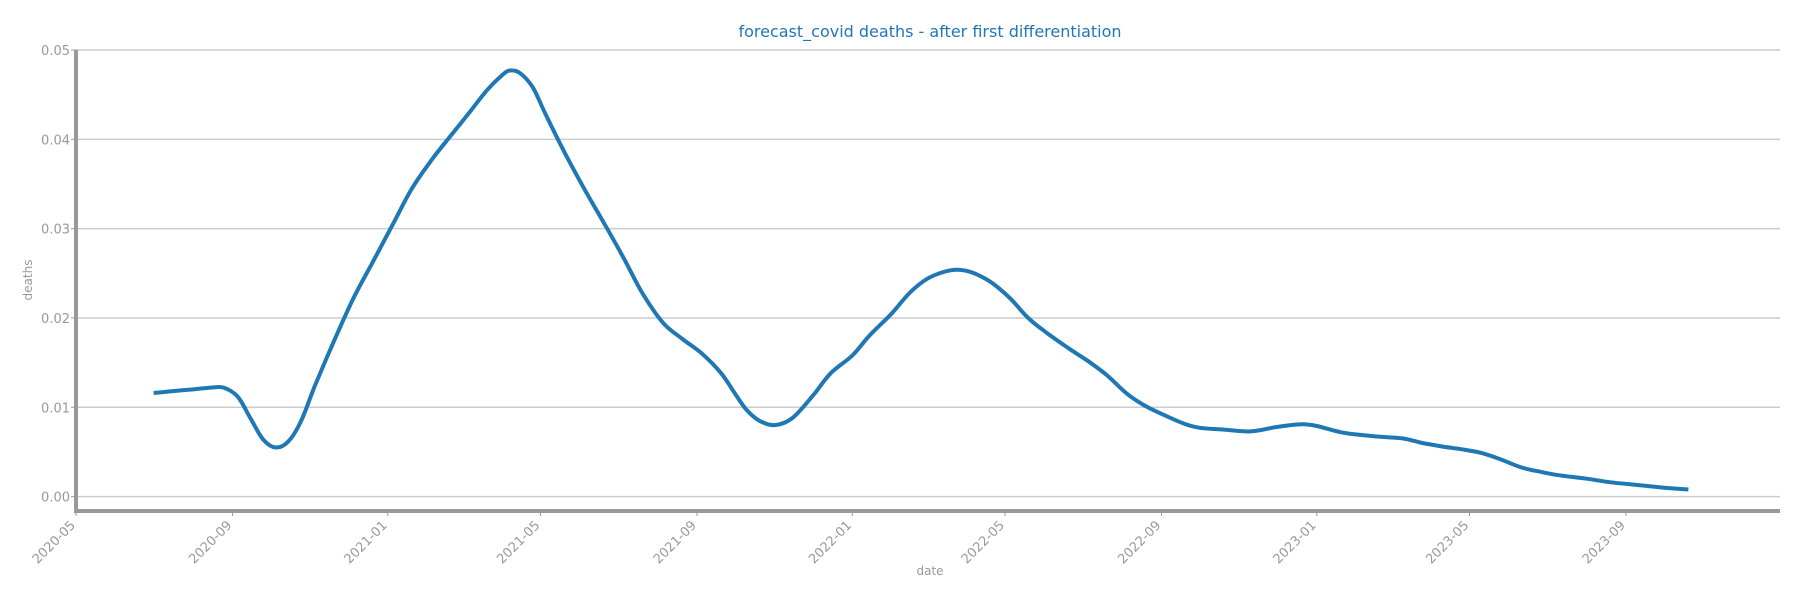 This screenshot has height=600, width=1800. What do you see at coordinates (55, 319) in the screenshot?
I see `y-tick-label: 0.02` at bounding box center [55, 319].